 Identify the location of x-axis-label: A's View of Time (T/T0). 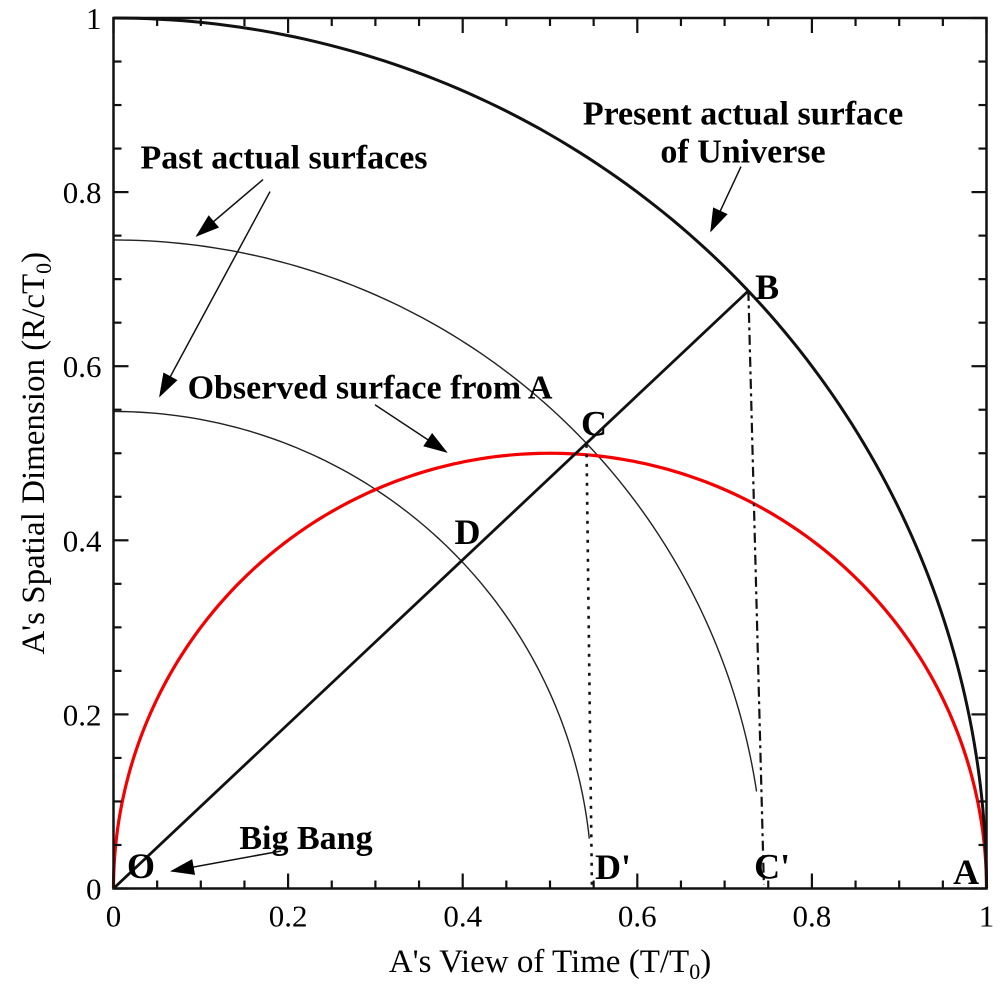
(550, 964).